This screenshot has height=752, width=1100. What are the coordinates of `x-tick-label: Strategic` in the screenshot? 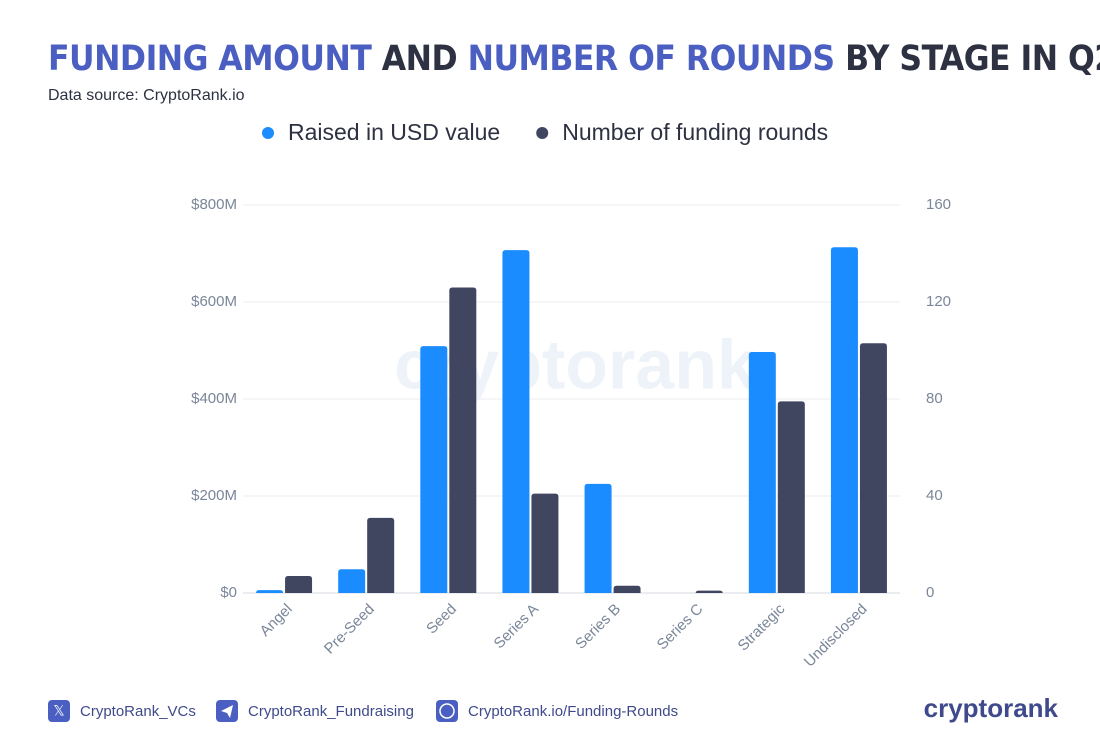 It's located at (762, 627).